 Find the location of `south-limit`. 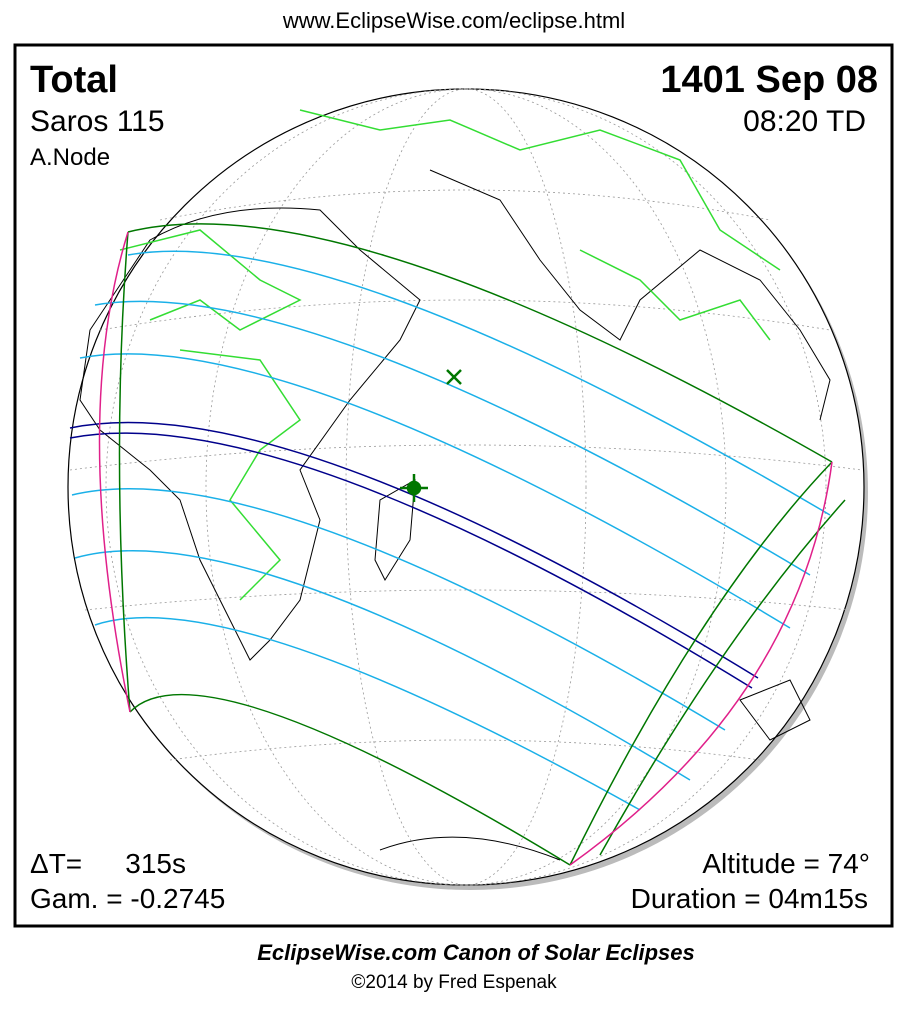

south-limit is located at coordinates (350, 779).